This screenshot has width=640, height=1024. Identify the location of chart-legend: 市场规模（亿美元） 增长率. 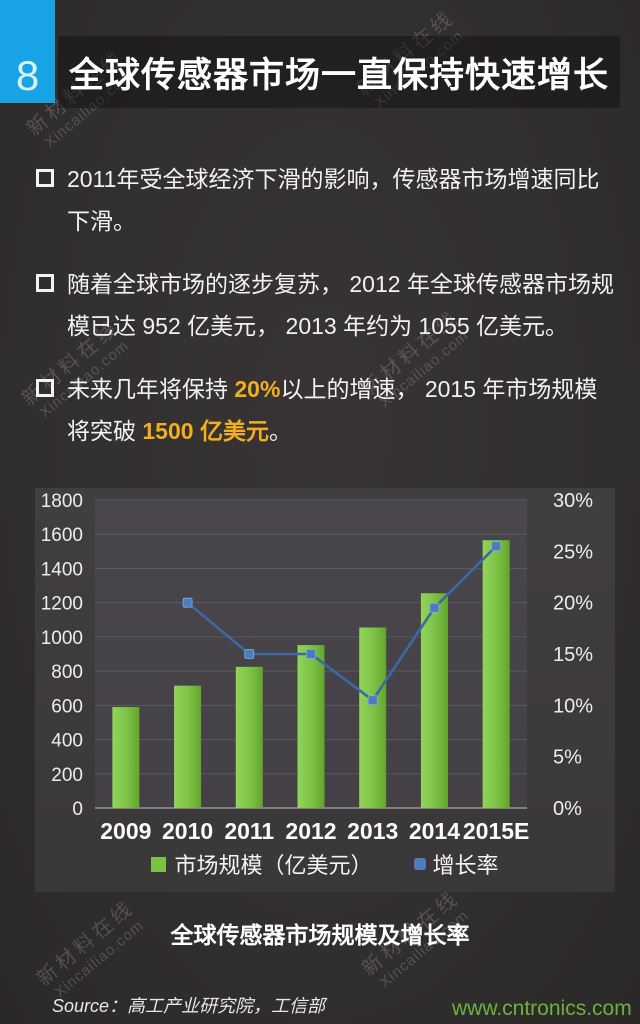
(325, 864).